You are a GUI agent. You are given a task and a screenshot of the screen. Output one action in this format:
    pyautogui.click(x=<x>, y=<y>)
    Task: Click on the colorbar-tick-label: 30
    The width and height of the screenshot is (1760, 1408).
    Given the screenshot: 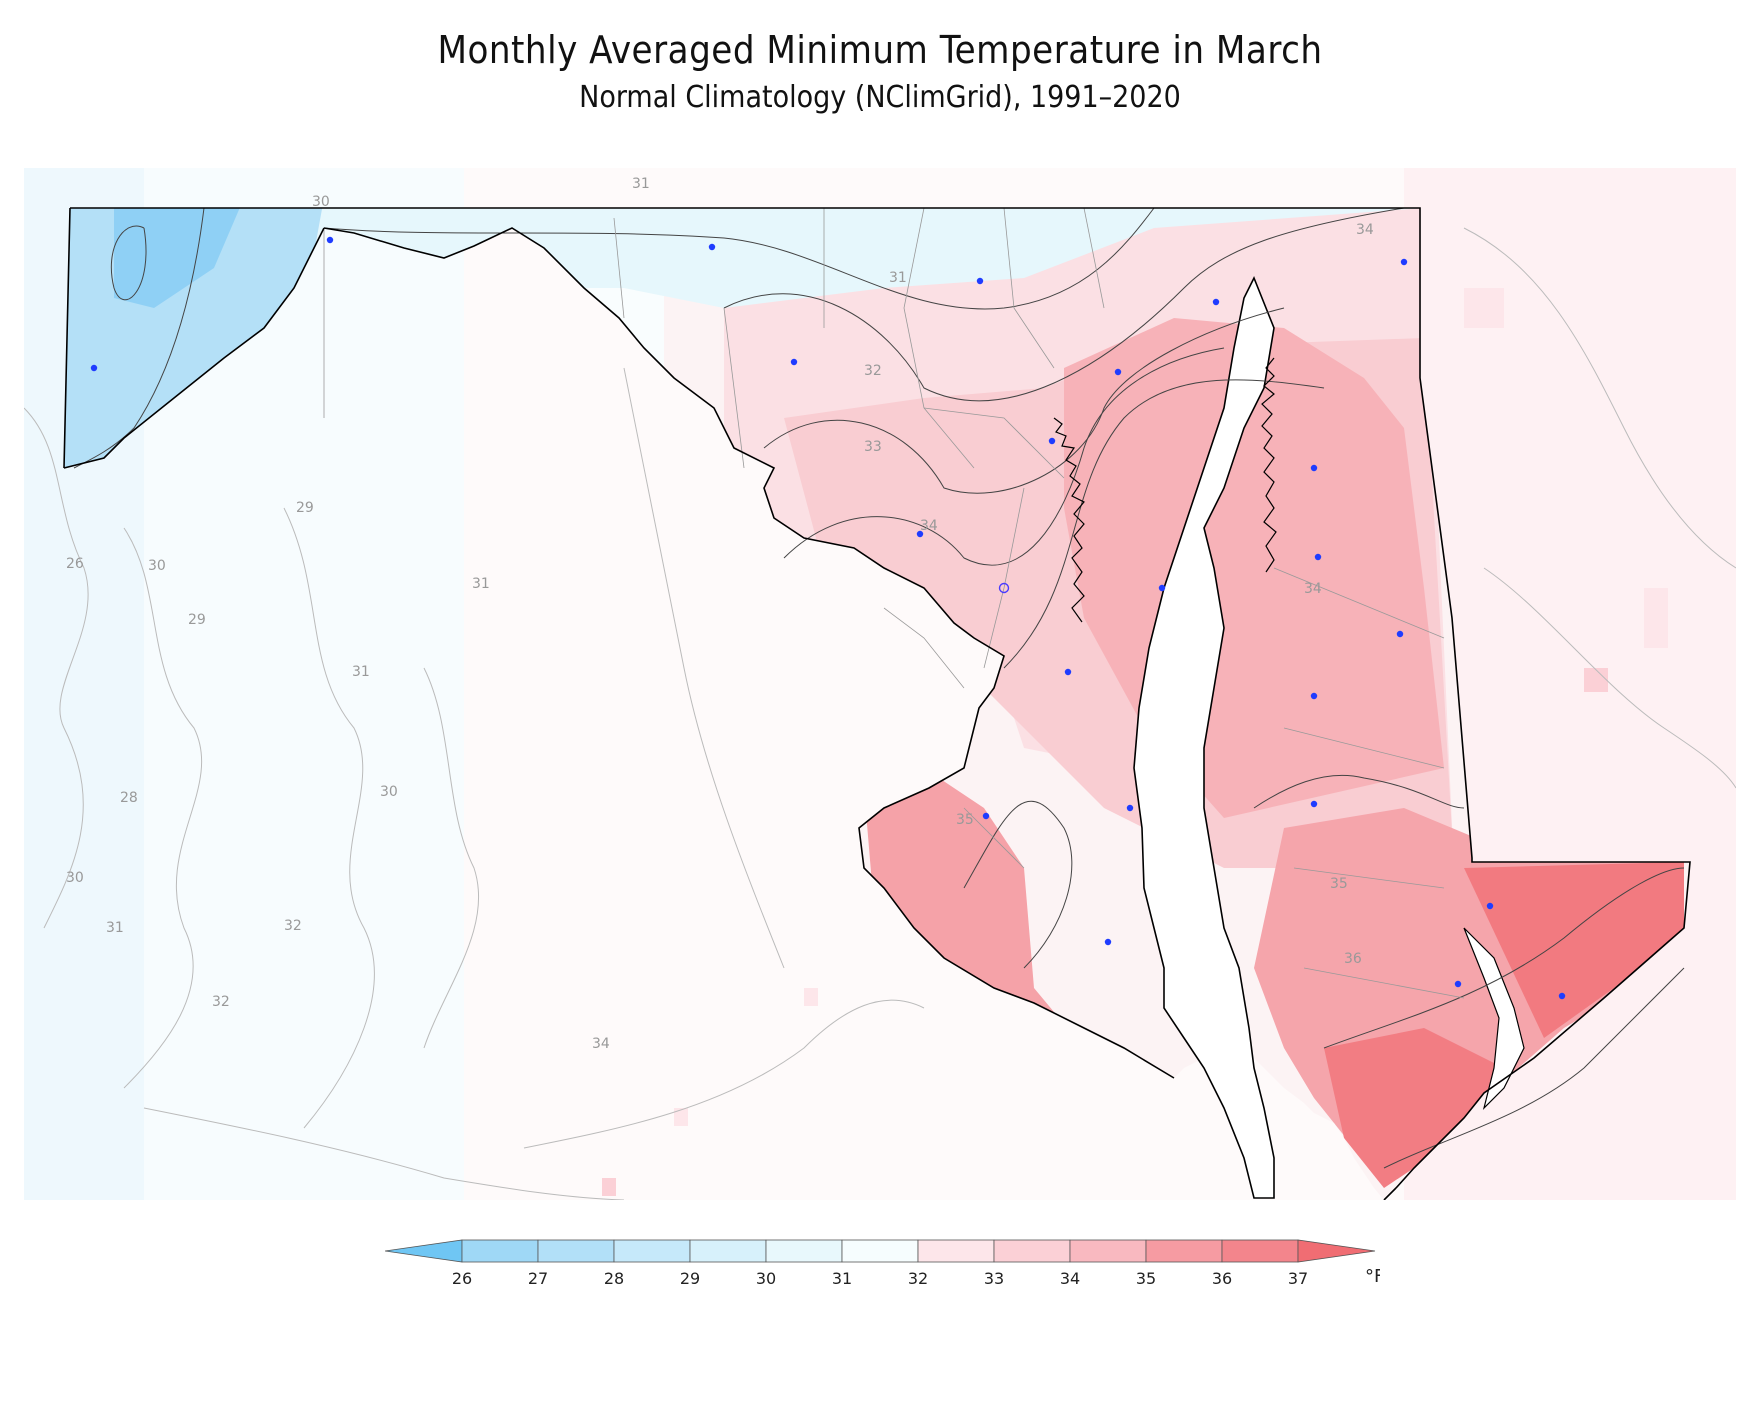 What is the action you would take?
    pyautogui.click(x=766, y=1278)
    